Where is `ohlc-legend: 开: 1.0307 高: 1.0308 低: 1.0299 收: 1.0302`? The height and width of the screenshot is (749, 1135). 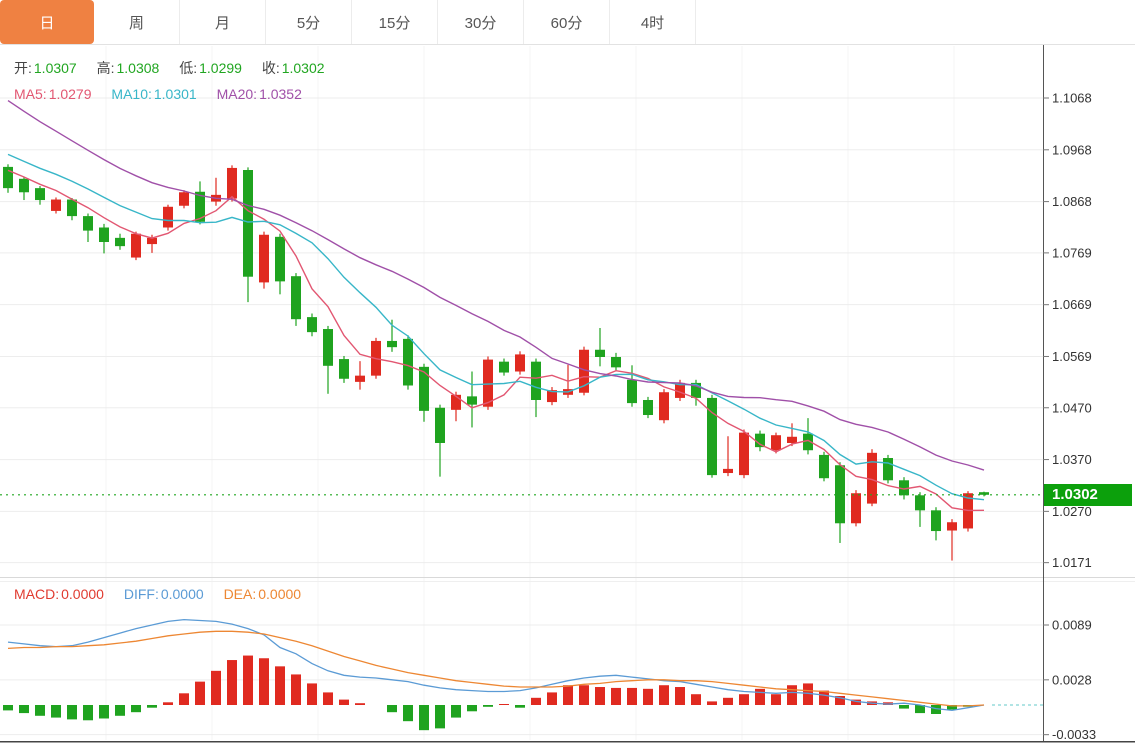
ohlc-legend: 开: 1.0307 高: 1.0308 低: 1.0299 收: 1.0302 is located at coordinates (177, 68).